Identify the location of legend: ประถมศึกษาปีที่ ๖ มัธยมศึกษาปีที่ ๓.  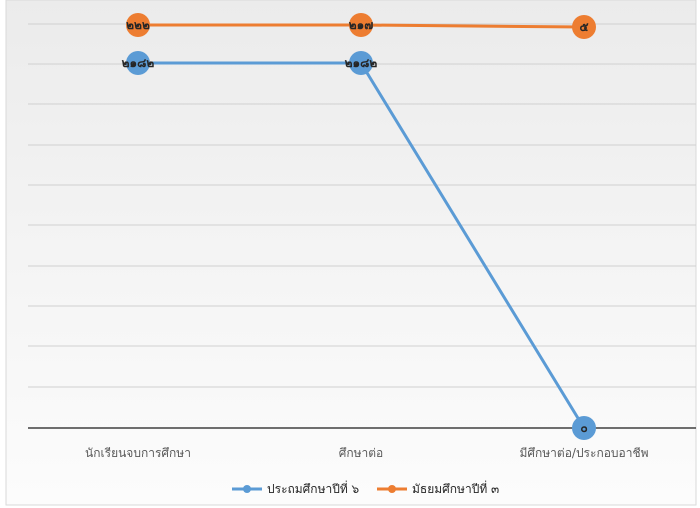
(365, 488).